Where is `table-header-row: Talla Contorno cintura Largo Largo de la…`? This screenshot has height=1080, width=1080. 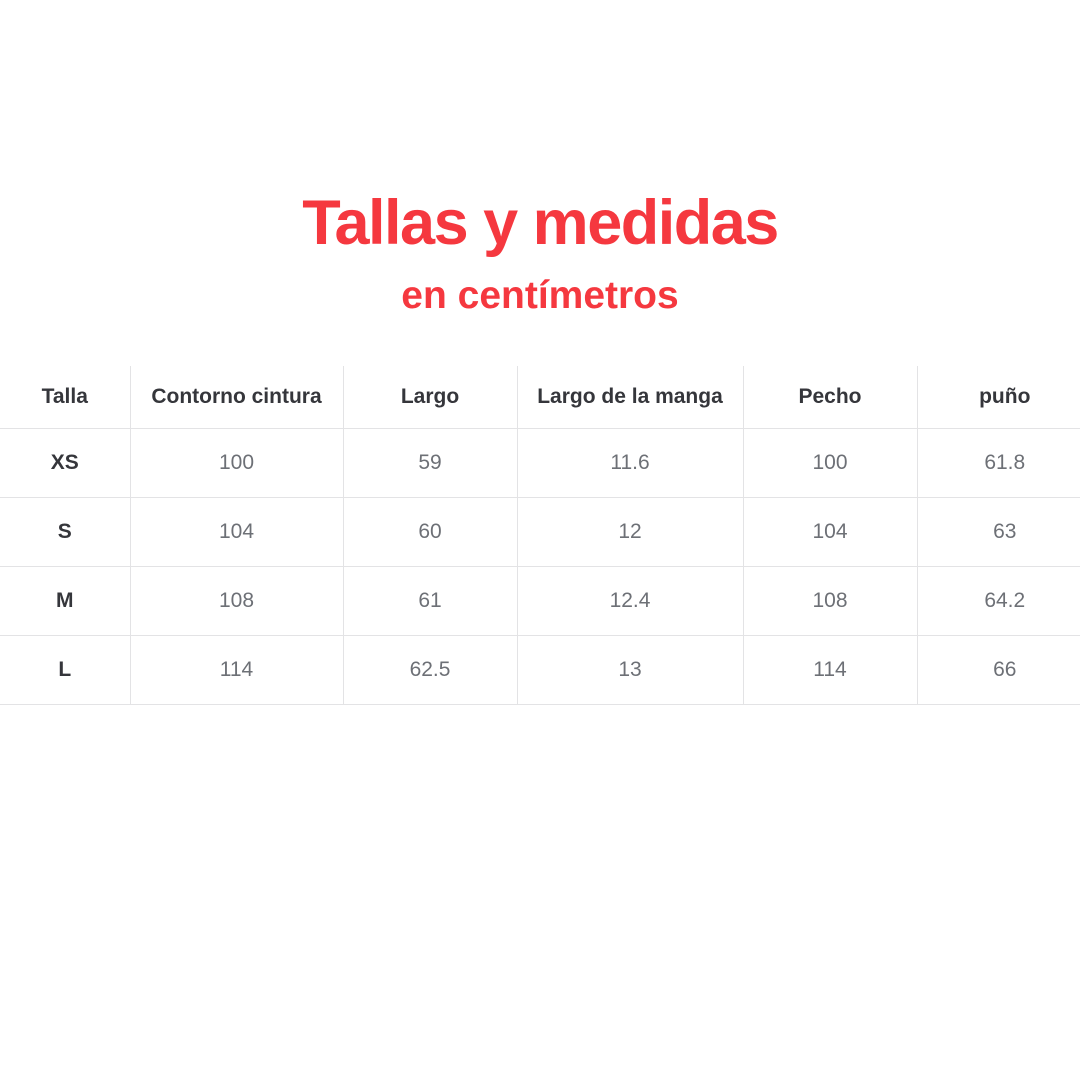 table-header-row: Talla Contorno cintura Largo Largo de la… is located at coordinates (540, 397).